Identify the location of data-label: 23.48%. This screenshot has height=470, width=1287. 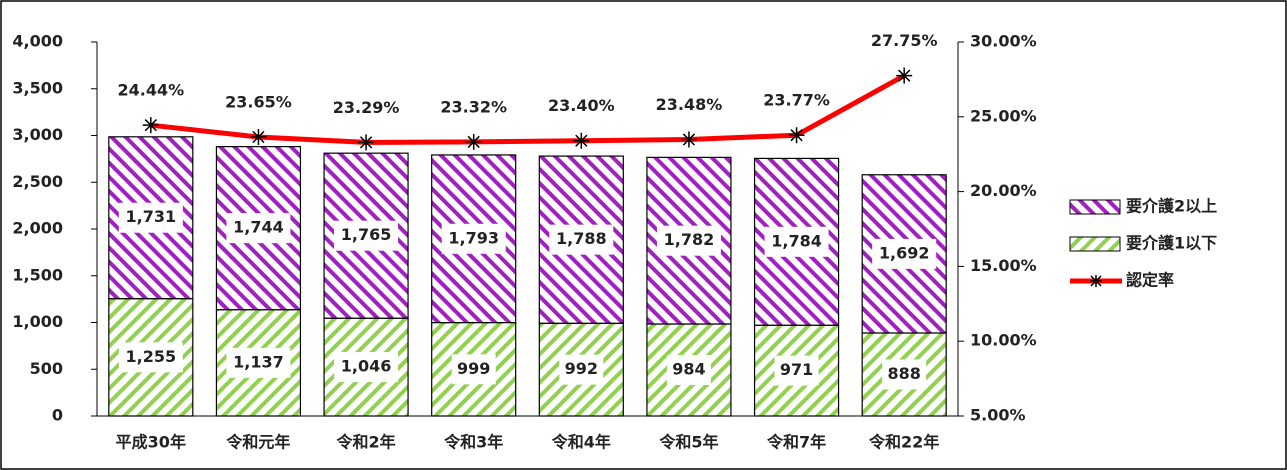
(689, 104).